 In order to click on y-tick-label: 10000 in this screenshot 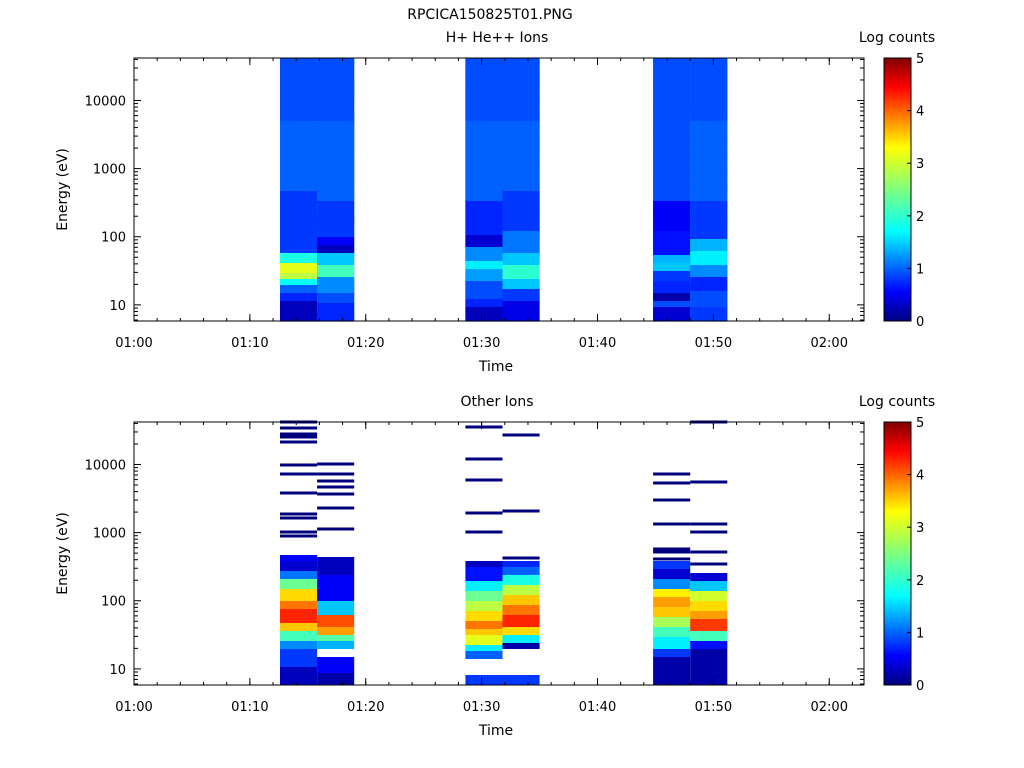, I will do `click(105, 465)`.